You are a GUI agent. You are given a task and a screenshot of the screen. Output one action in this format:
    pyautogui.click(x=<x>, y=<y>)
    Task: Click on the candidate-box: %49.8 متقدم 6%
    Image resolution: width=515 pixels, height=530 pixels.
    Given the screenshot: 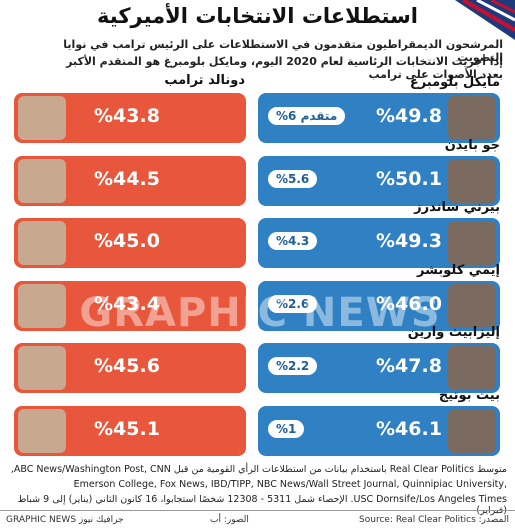 What is the action you would take?
    pyautogui.click(x=379, y=118)
    